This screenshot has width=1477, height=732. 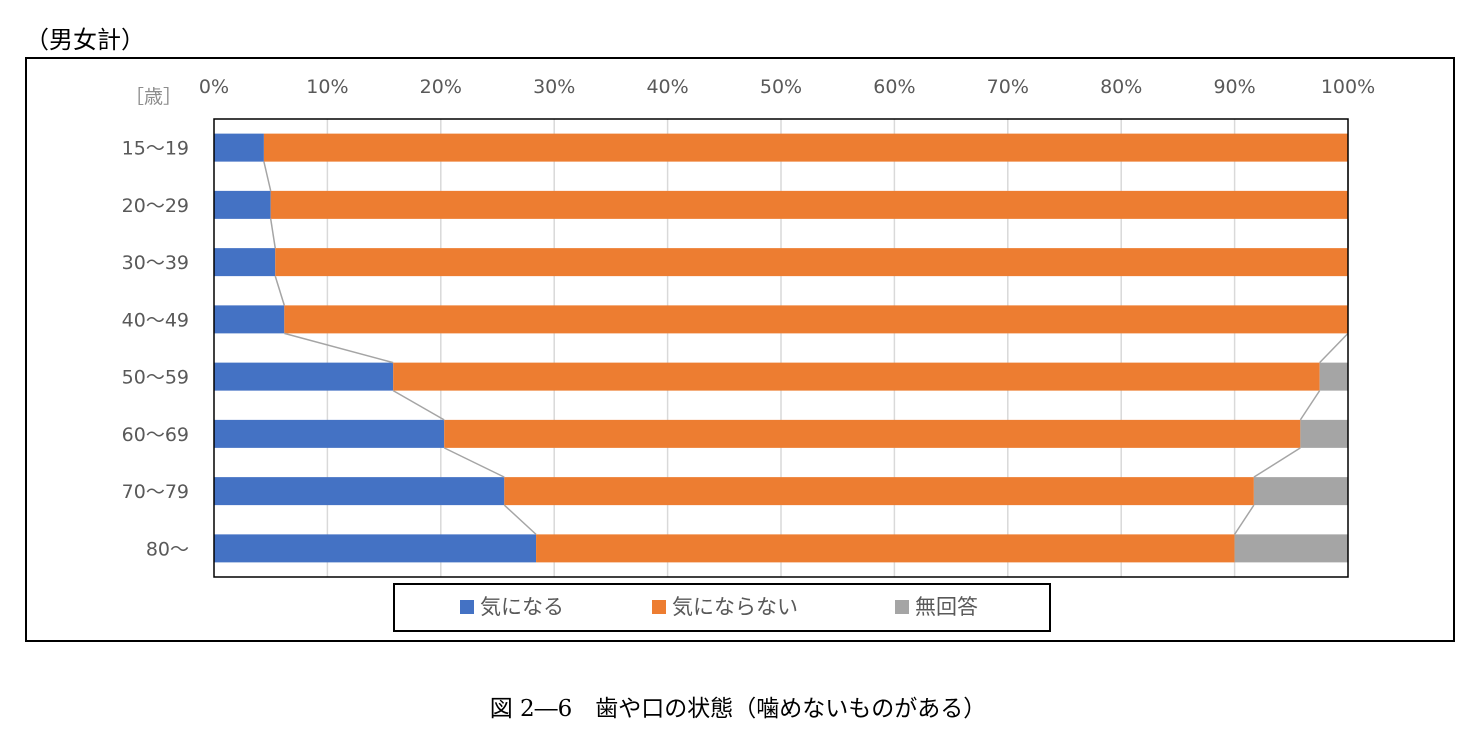 I want to click on x-tick-label: 70%, so click(x=1008, y=87).